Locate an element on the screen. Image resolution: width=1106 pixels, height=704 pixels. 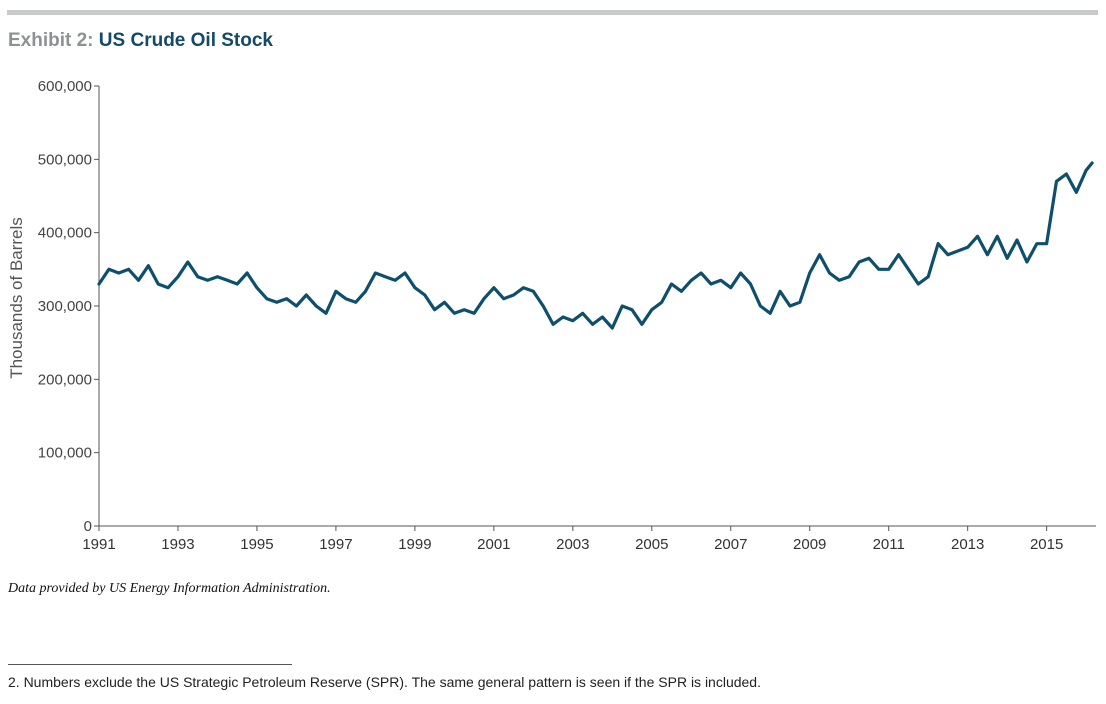
x-tick-label: 2003 is located at coordinates (572, 544).